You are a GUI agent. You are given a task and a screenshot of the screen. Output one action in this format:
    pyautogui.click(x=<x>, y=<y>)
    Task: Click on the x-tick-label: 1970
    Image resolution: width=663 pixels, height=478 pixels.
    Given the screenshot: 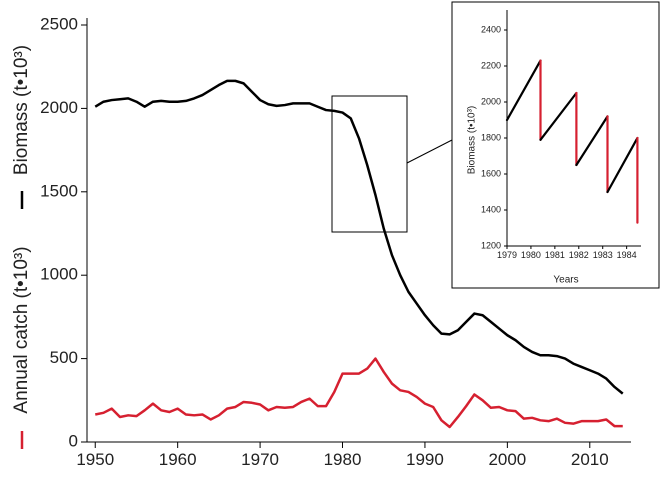 What is the action you would take?
    pyautogui.click(x=260, y=459)
    